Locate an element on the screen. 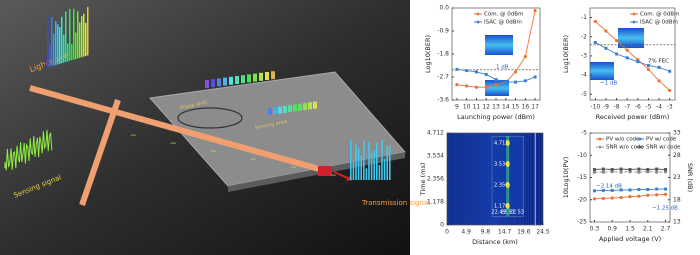 The width and height of the screenshot is (700, 255). x-tick-label: 2.7 is located at coordinates (666, 229).